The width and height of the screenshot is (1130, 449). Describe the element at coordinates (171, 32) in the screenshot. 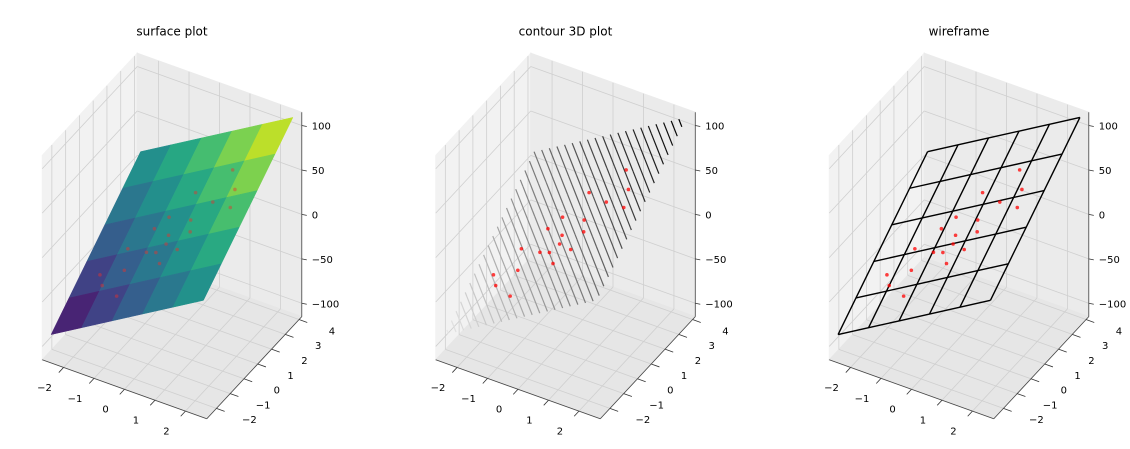

I see `chart-title: surface plot` at that location.